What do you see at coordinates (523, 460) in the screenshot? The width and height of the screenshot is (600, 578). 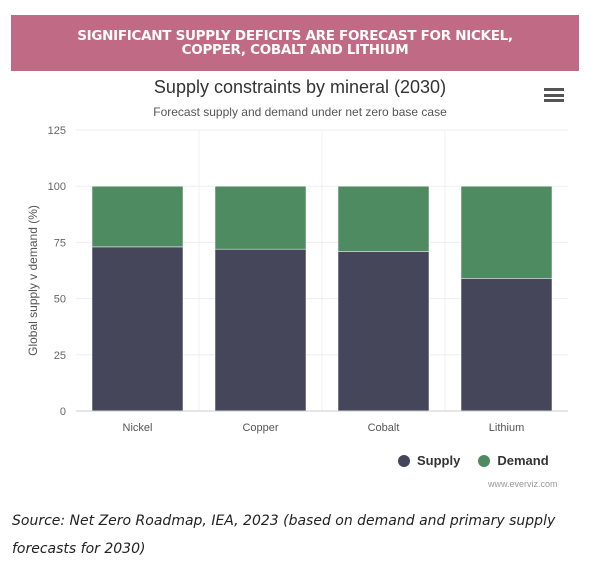 I see `legend-label: Demand` at bounding box center [523, 460].